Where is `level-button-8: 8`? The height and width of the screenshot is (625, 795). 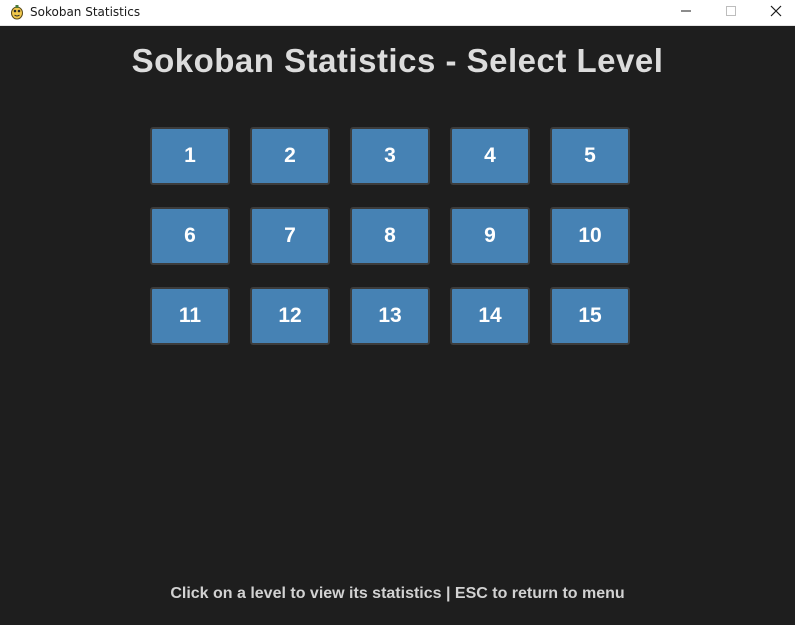
level-button-8: 8 is located at coordinates (390, 236).